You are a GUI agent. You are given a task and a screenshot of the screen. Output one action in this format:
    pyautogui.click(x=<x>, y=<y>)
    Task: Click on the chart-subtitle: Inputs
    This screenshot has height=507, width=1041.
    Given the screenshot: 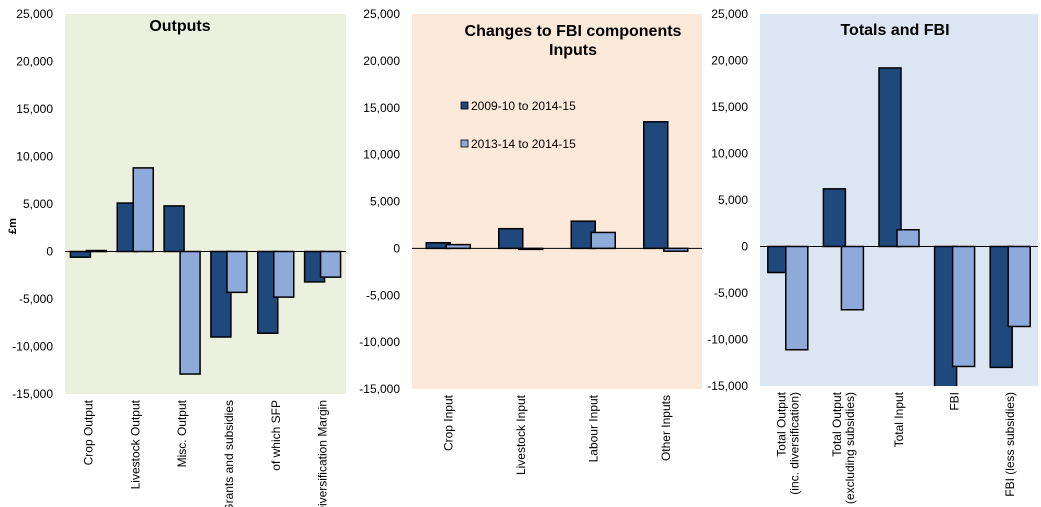 What is the action you would take?
    pyautogui.click(x=573, y=50)
    